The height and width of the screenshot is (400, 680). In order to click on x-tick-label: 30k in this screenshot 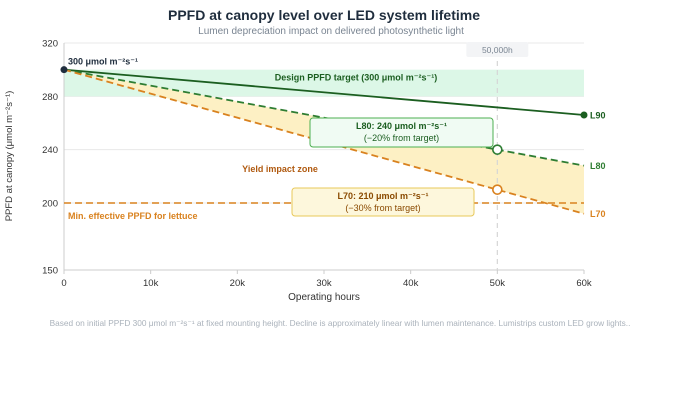, I will do `click(324, 283)`.